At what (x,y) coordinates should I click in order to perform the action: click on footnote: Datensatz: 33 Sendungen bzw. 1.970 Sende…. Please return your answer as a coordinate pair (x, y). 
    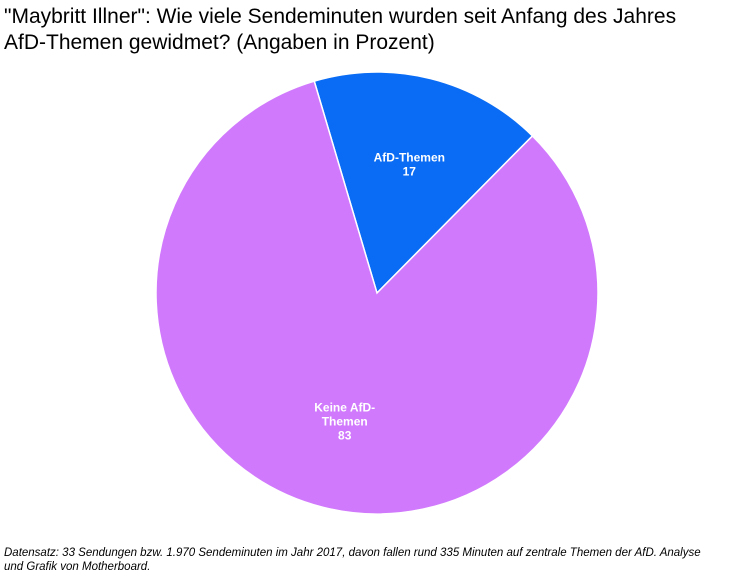
    Looking at the image, I should click on (369, 560).